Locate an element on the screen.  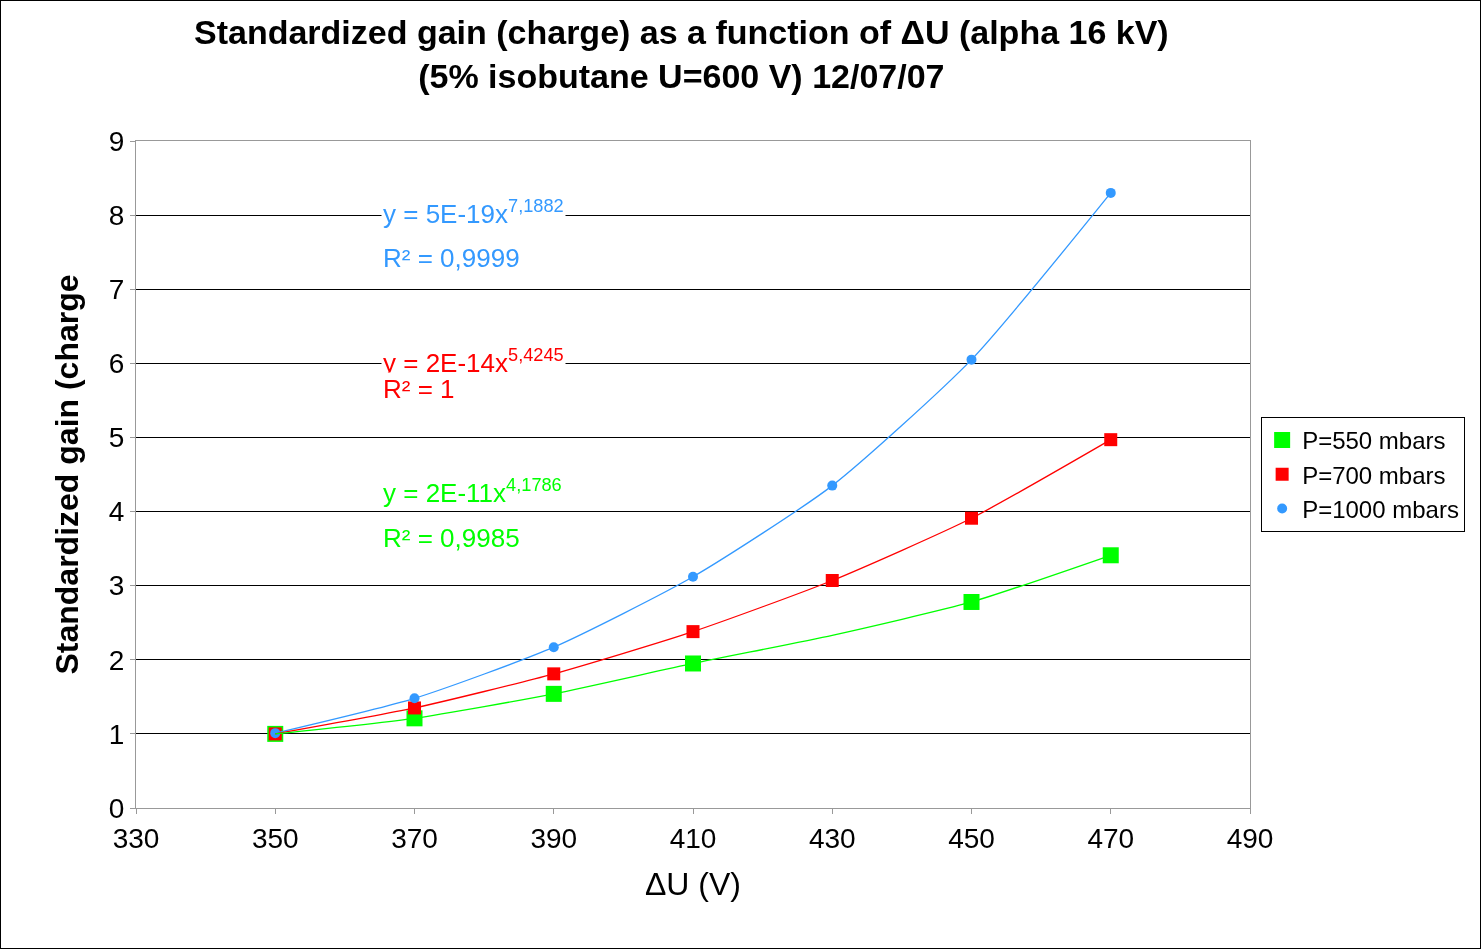
y-tick-label: 7 is located at coordinates (116, 290).